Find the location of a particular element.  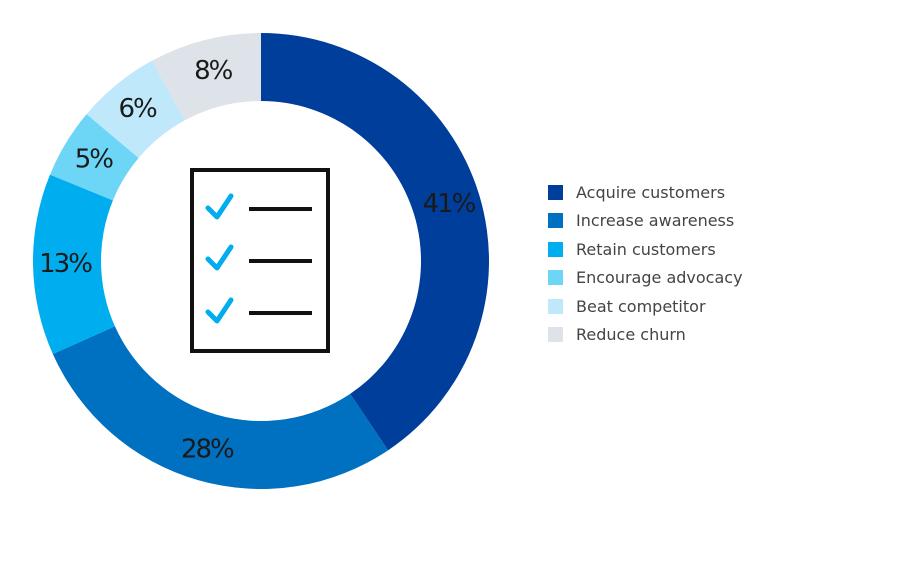

checklist-icon is located at coordinates (260, 260).